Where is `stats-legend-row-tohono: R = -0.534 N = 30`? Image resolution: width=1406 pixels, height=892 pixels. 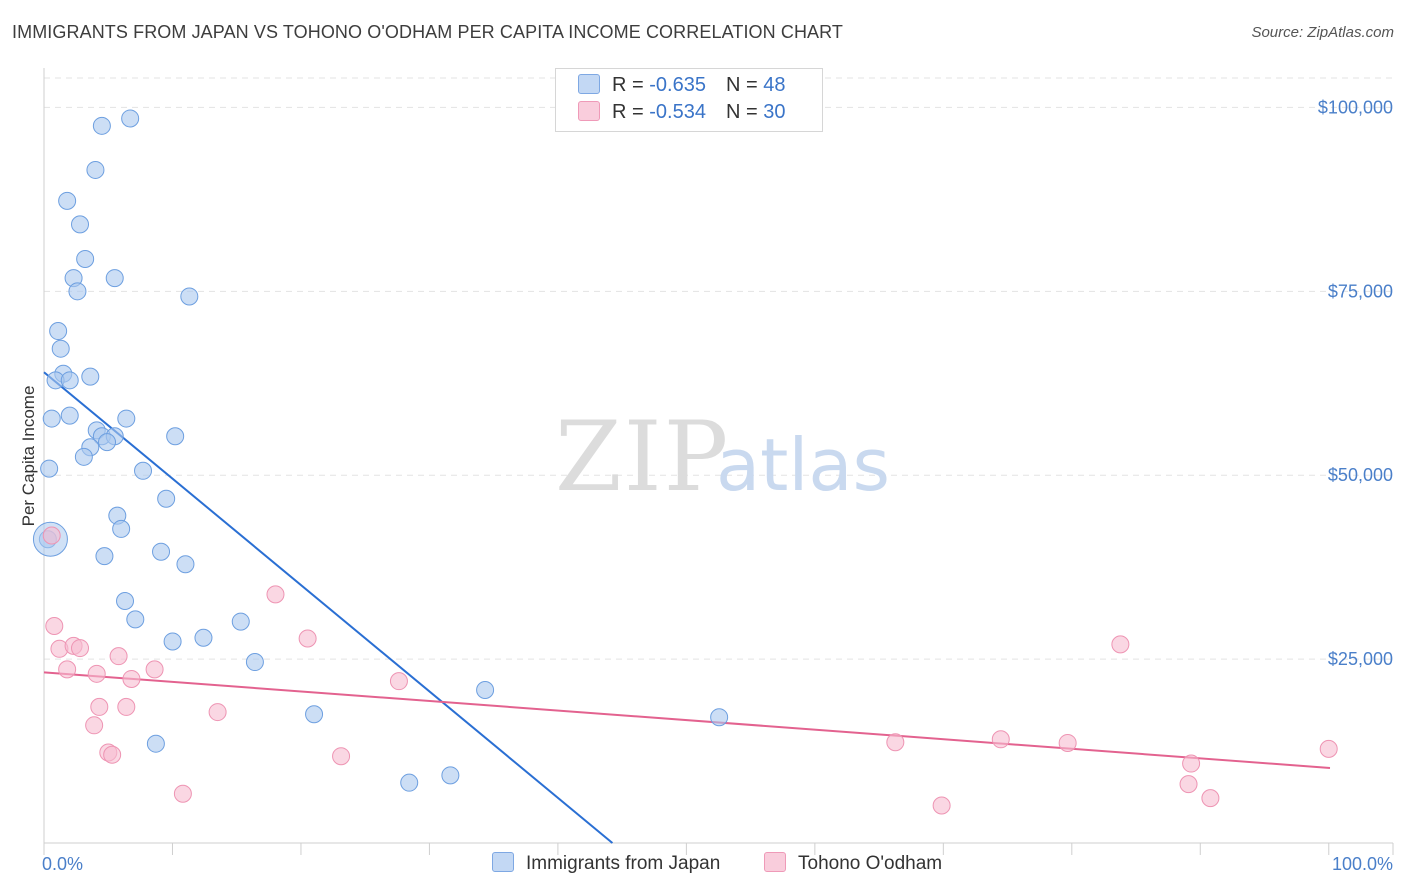
stats-legend-row-tohono: R = -0.534 N = 30 is located at coordinates (681, 115).